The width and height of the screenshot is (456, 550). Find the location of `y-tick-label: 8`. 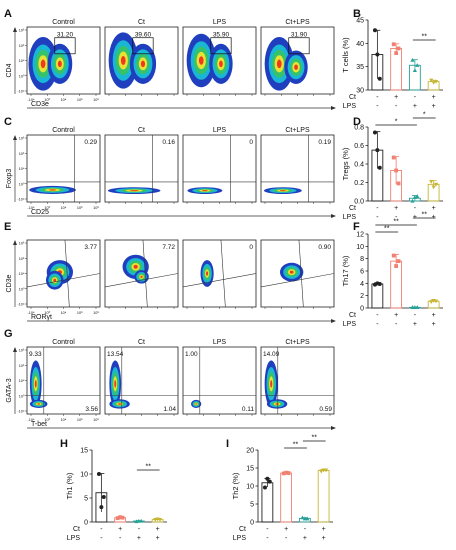

y-tick-label: 8 is located at coordinates (362, 259).